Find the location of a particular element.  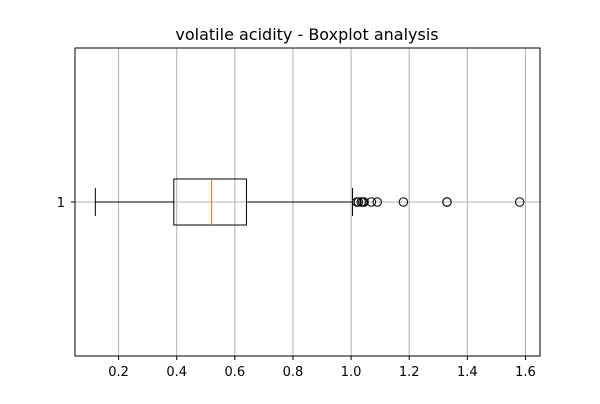

chart-title: volatile acidity - Boxplot analysis is located at coordinates (306, 34).